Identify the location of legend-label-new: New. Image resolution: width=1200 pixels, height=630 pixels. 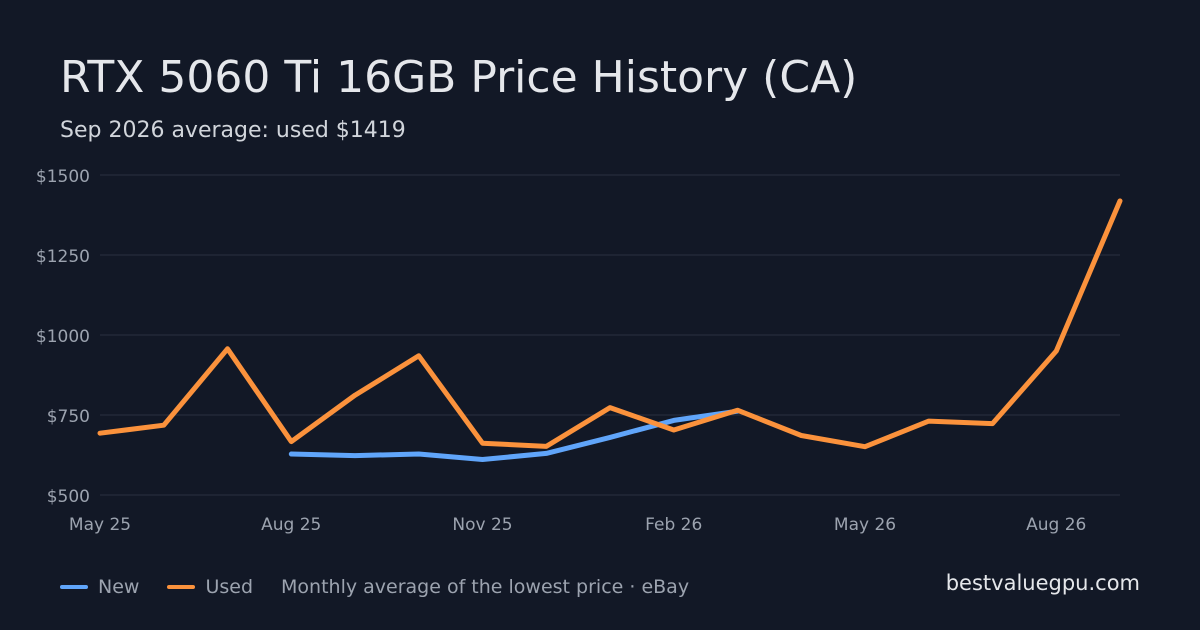
(119, 587).